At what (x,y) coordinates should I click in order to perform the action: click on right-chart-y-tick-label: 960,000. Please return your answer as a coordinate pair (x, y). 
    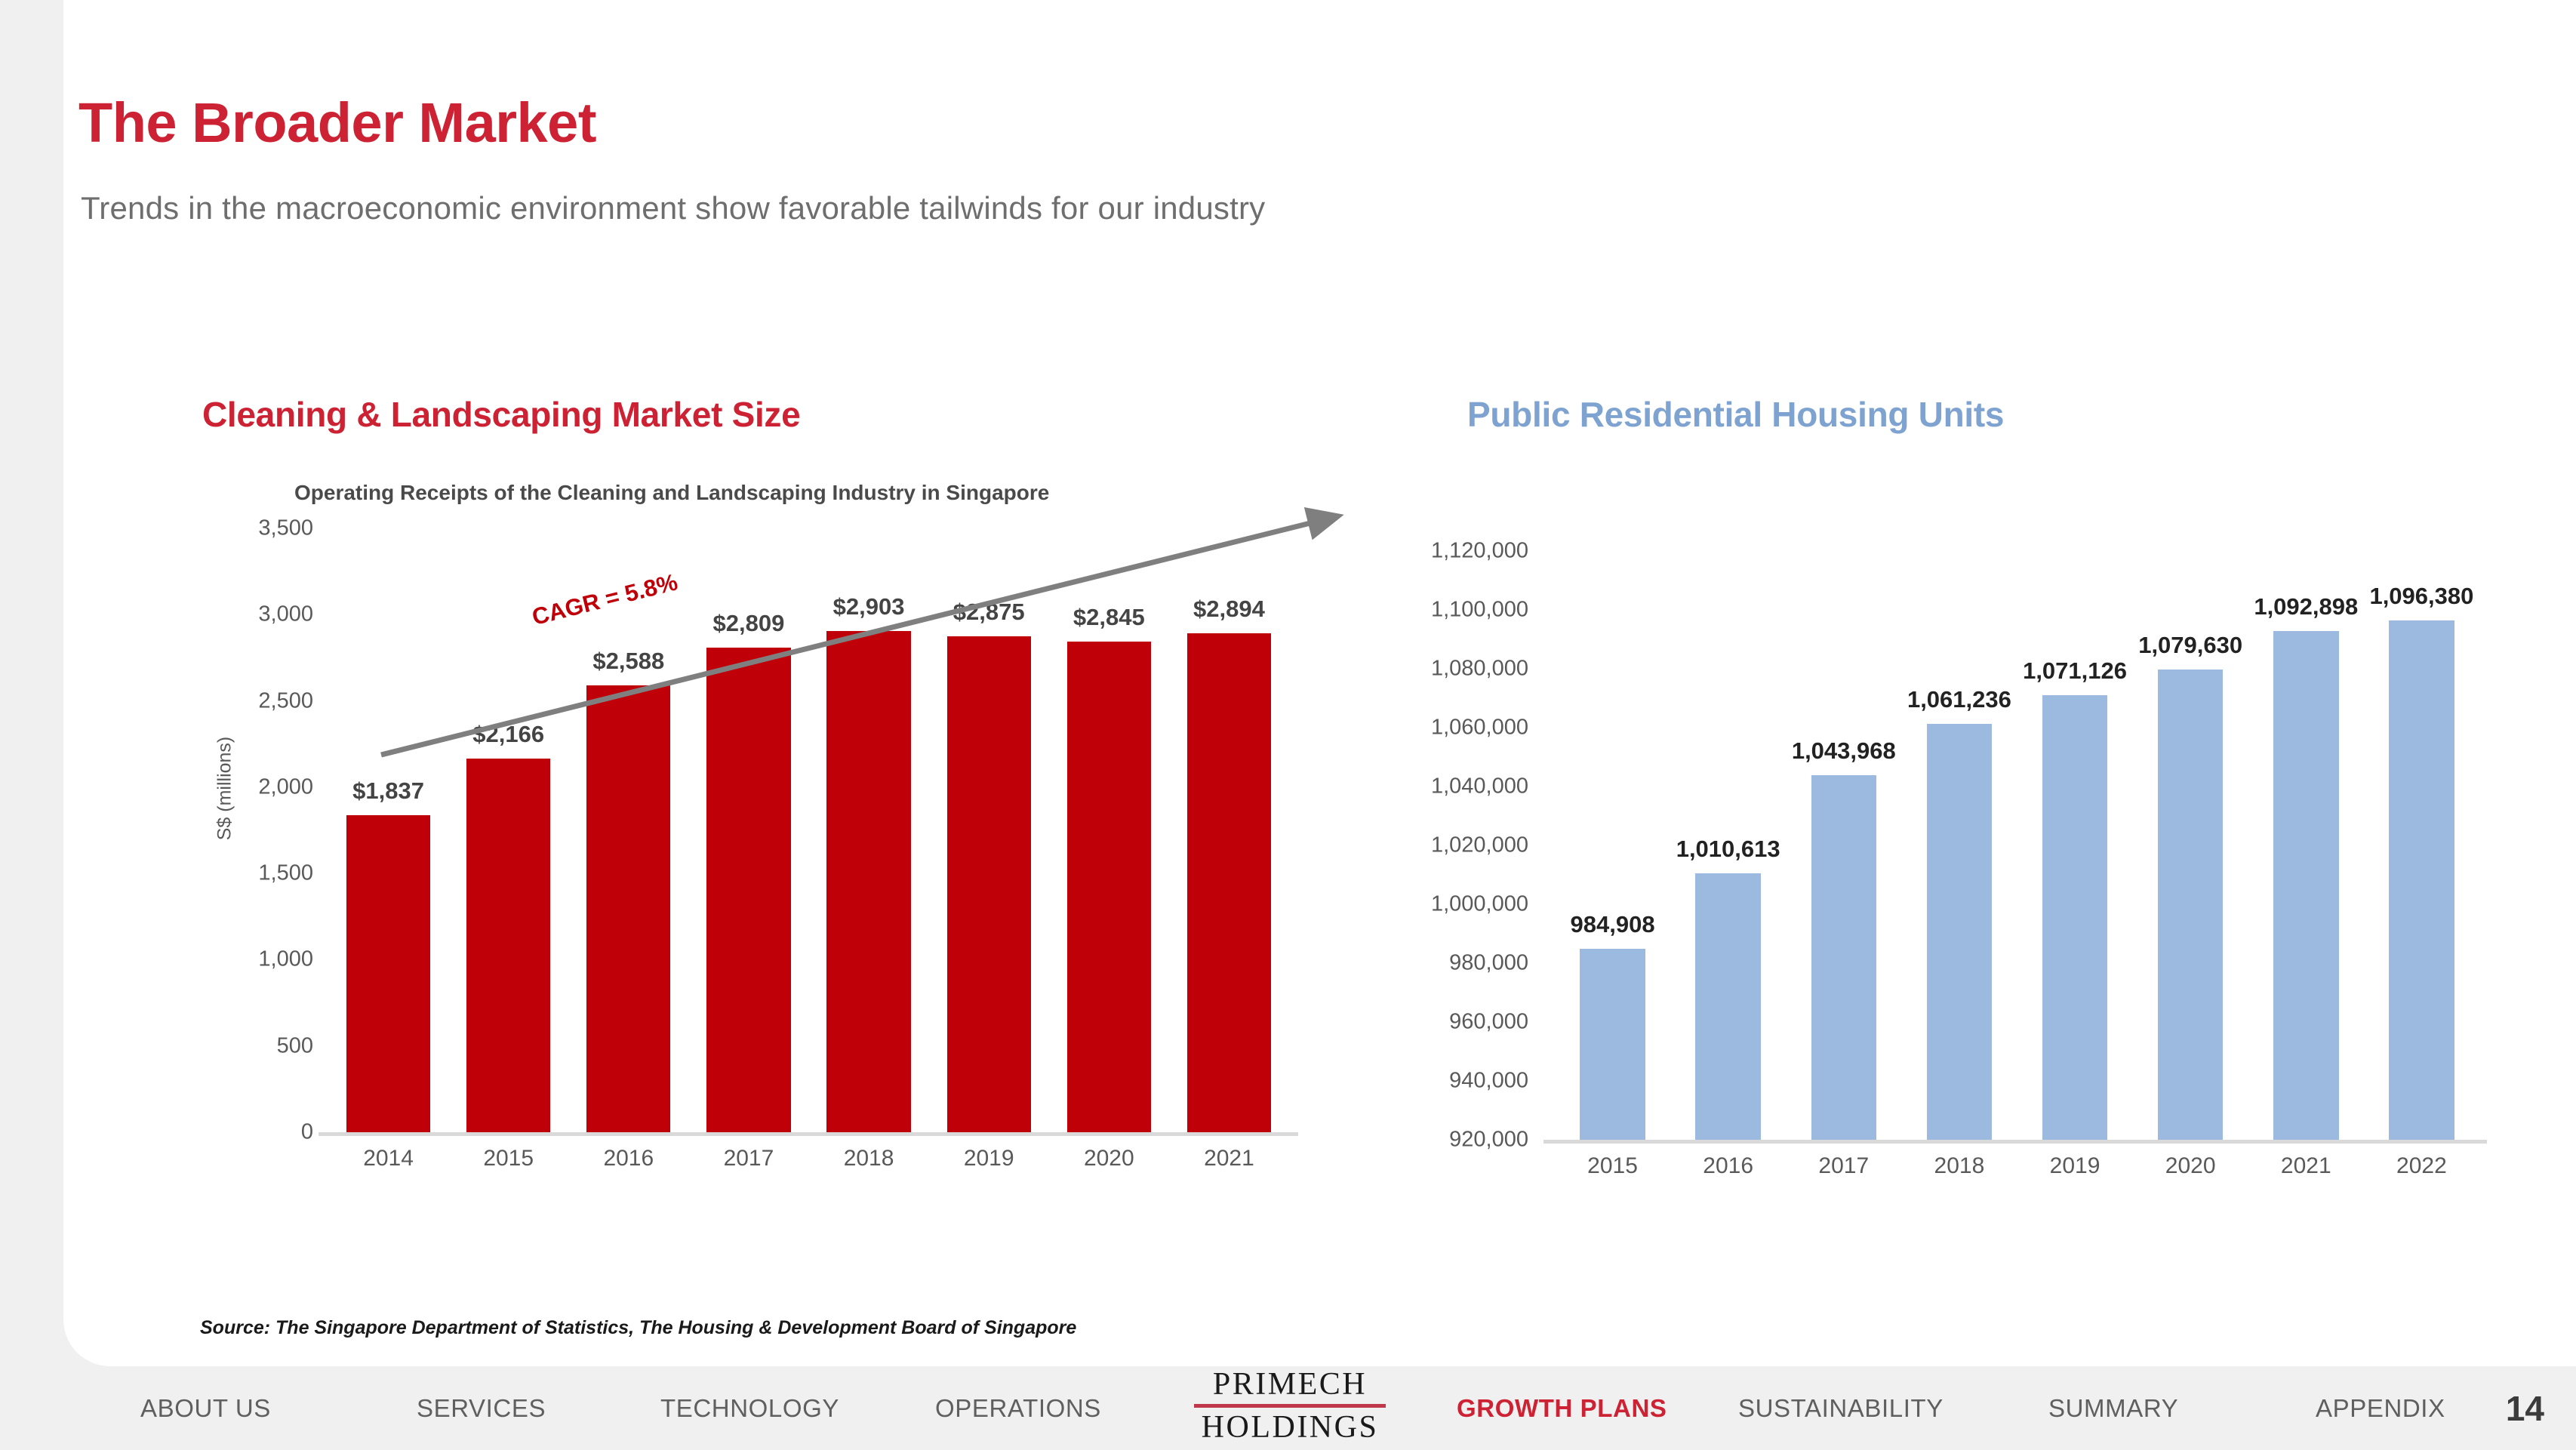
    Looking at the image, I should click on (1488, 1021).